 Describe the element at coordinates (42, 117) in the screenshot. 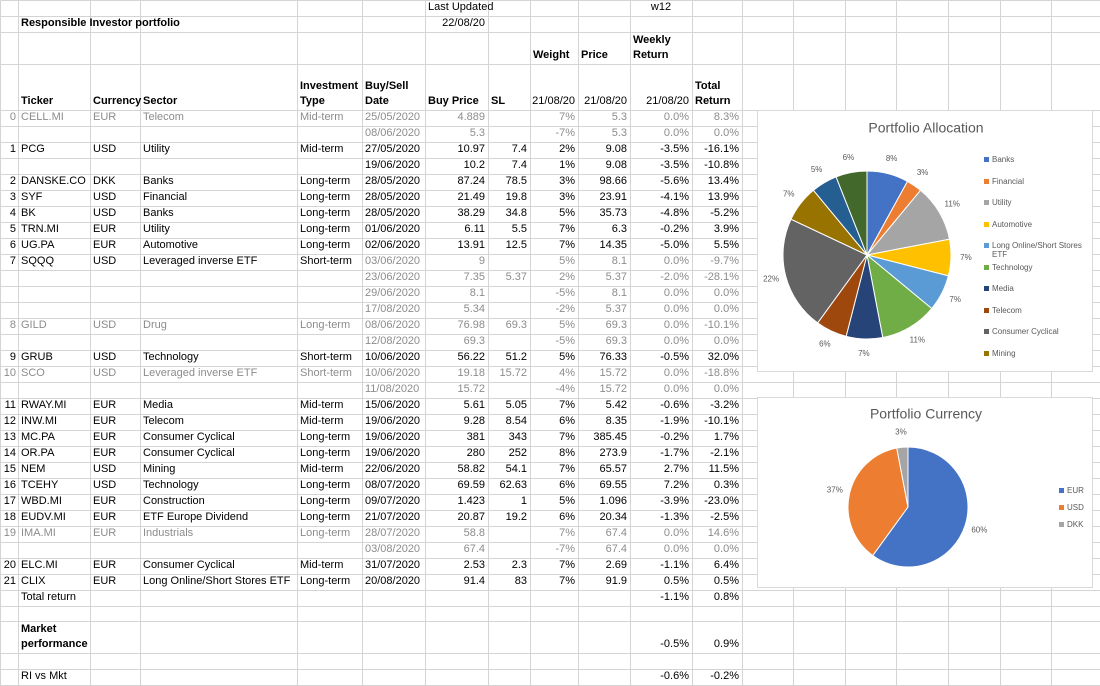

I see `table-cell: CELL.MI` at that location.